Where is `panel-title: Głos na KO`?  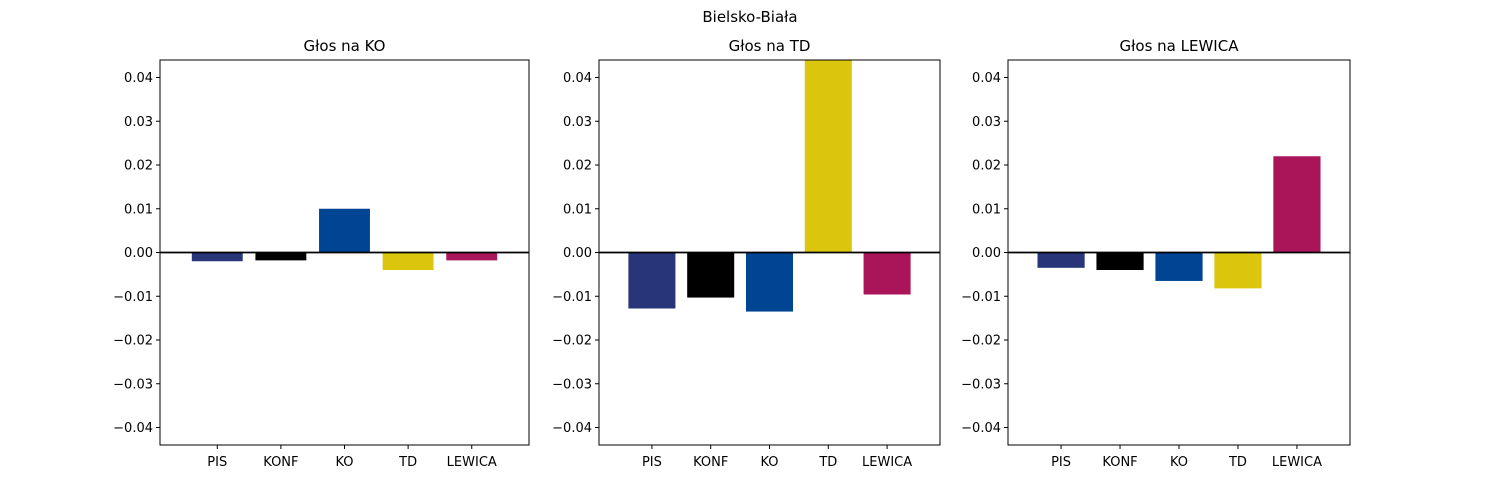 panel-title: Głos na KO is located at coordinates (345, 46).